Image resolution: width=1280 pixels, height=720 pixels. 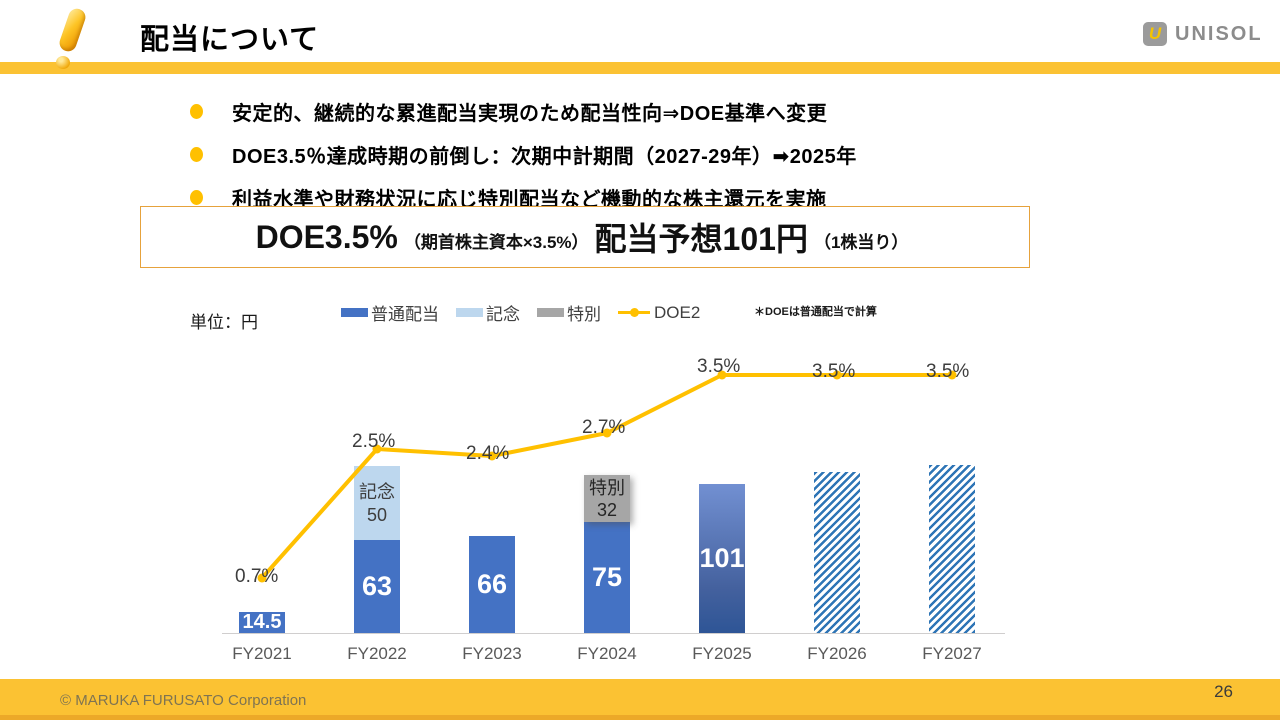 I want to click on footer: © MARUKA FURUSATO Corporation 26, so click(x=640, y=699).